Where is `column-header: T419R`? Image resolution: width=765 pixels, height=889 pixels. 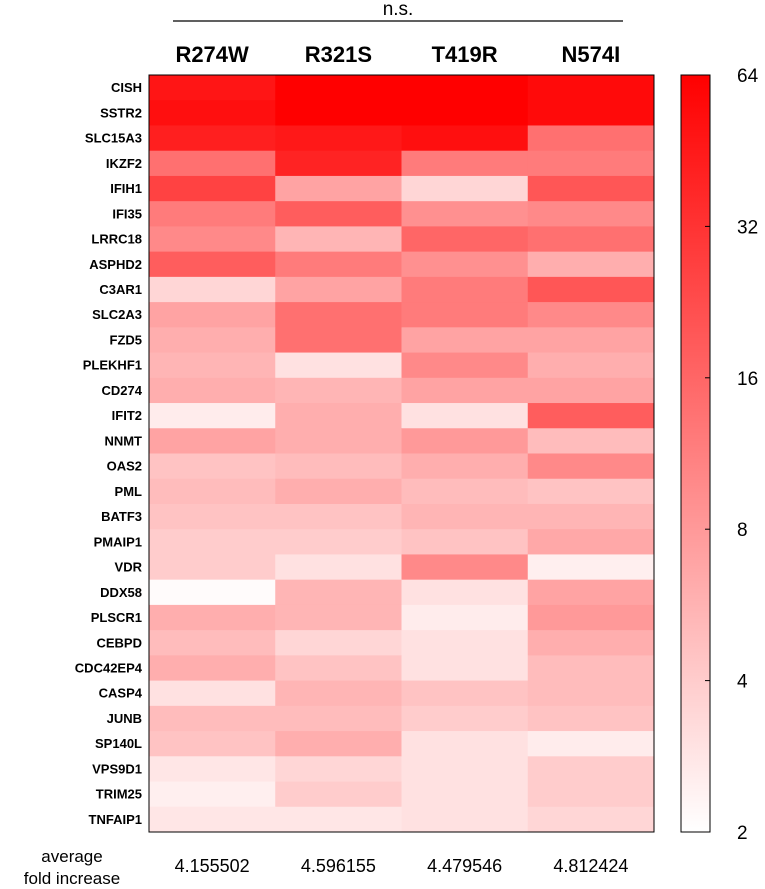
column-header: T419R is located at coordinates (465, 54).